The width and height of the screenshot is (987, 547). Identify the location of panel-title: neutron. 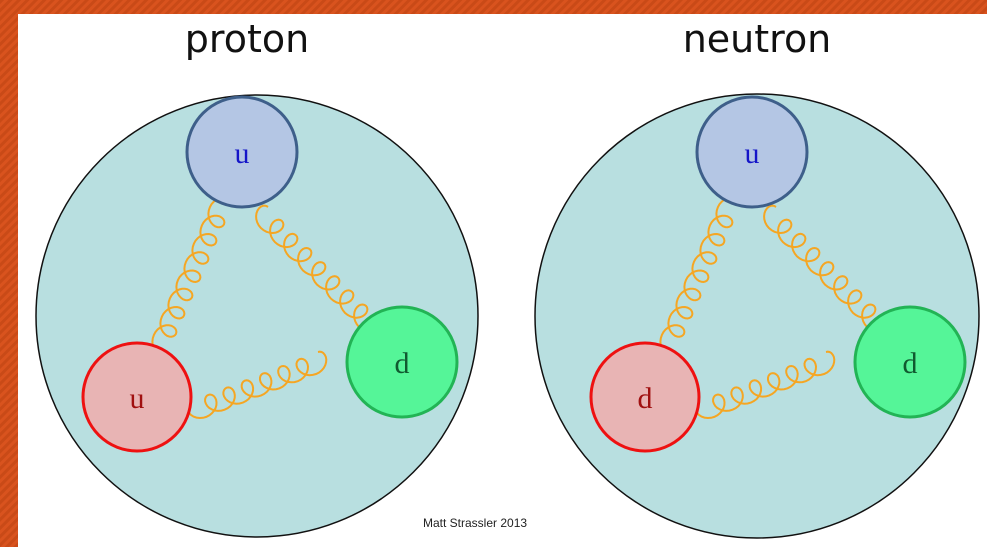
(757, 39).